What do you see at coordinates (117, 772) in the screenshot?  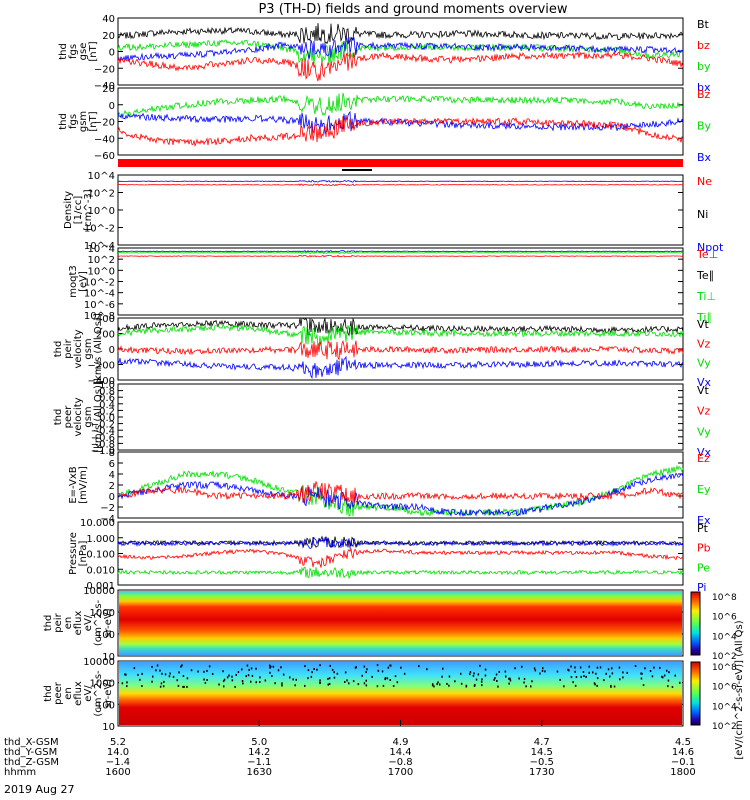 I see `x-row-value: 1600` at bounding box center [117, 772].